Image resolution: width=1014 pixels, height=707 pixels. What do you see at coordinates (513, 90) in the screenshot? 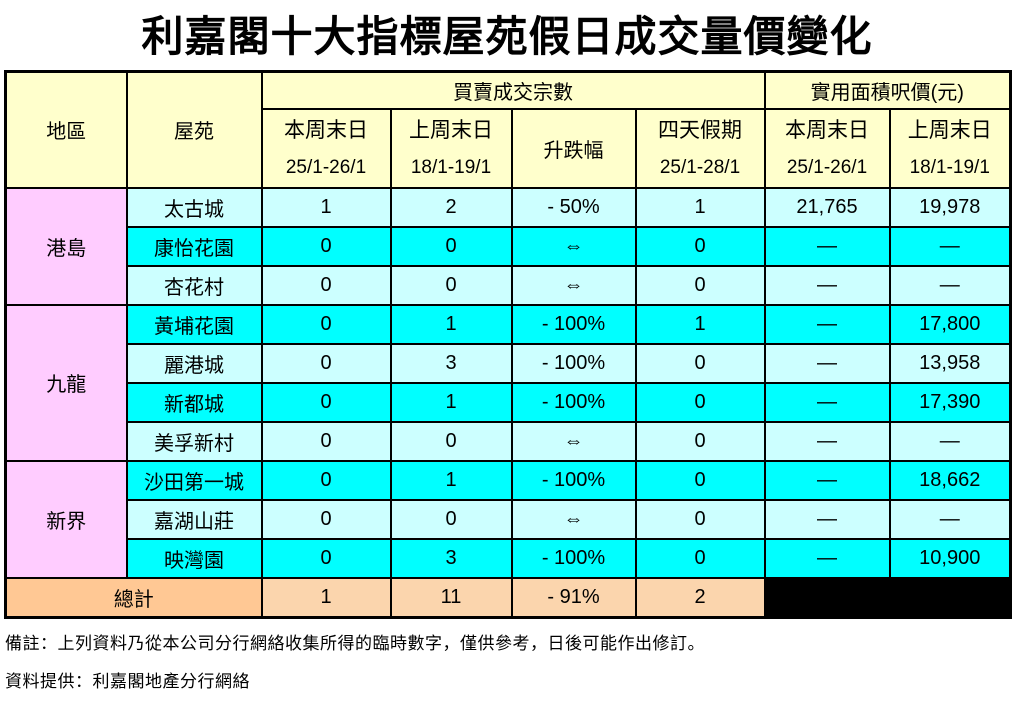
I see `header-group-transactions: 買賣成交宗數` at bounding box center [513, 90].